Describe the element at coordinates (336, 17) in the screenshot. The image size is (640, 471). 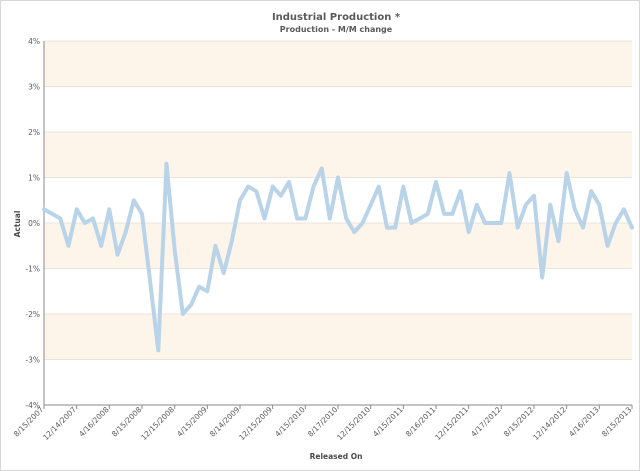
I see `chart-title: Industrial Production *` at that location.